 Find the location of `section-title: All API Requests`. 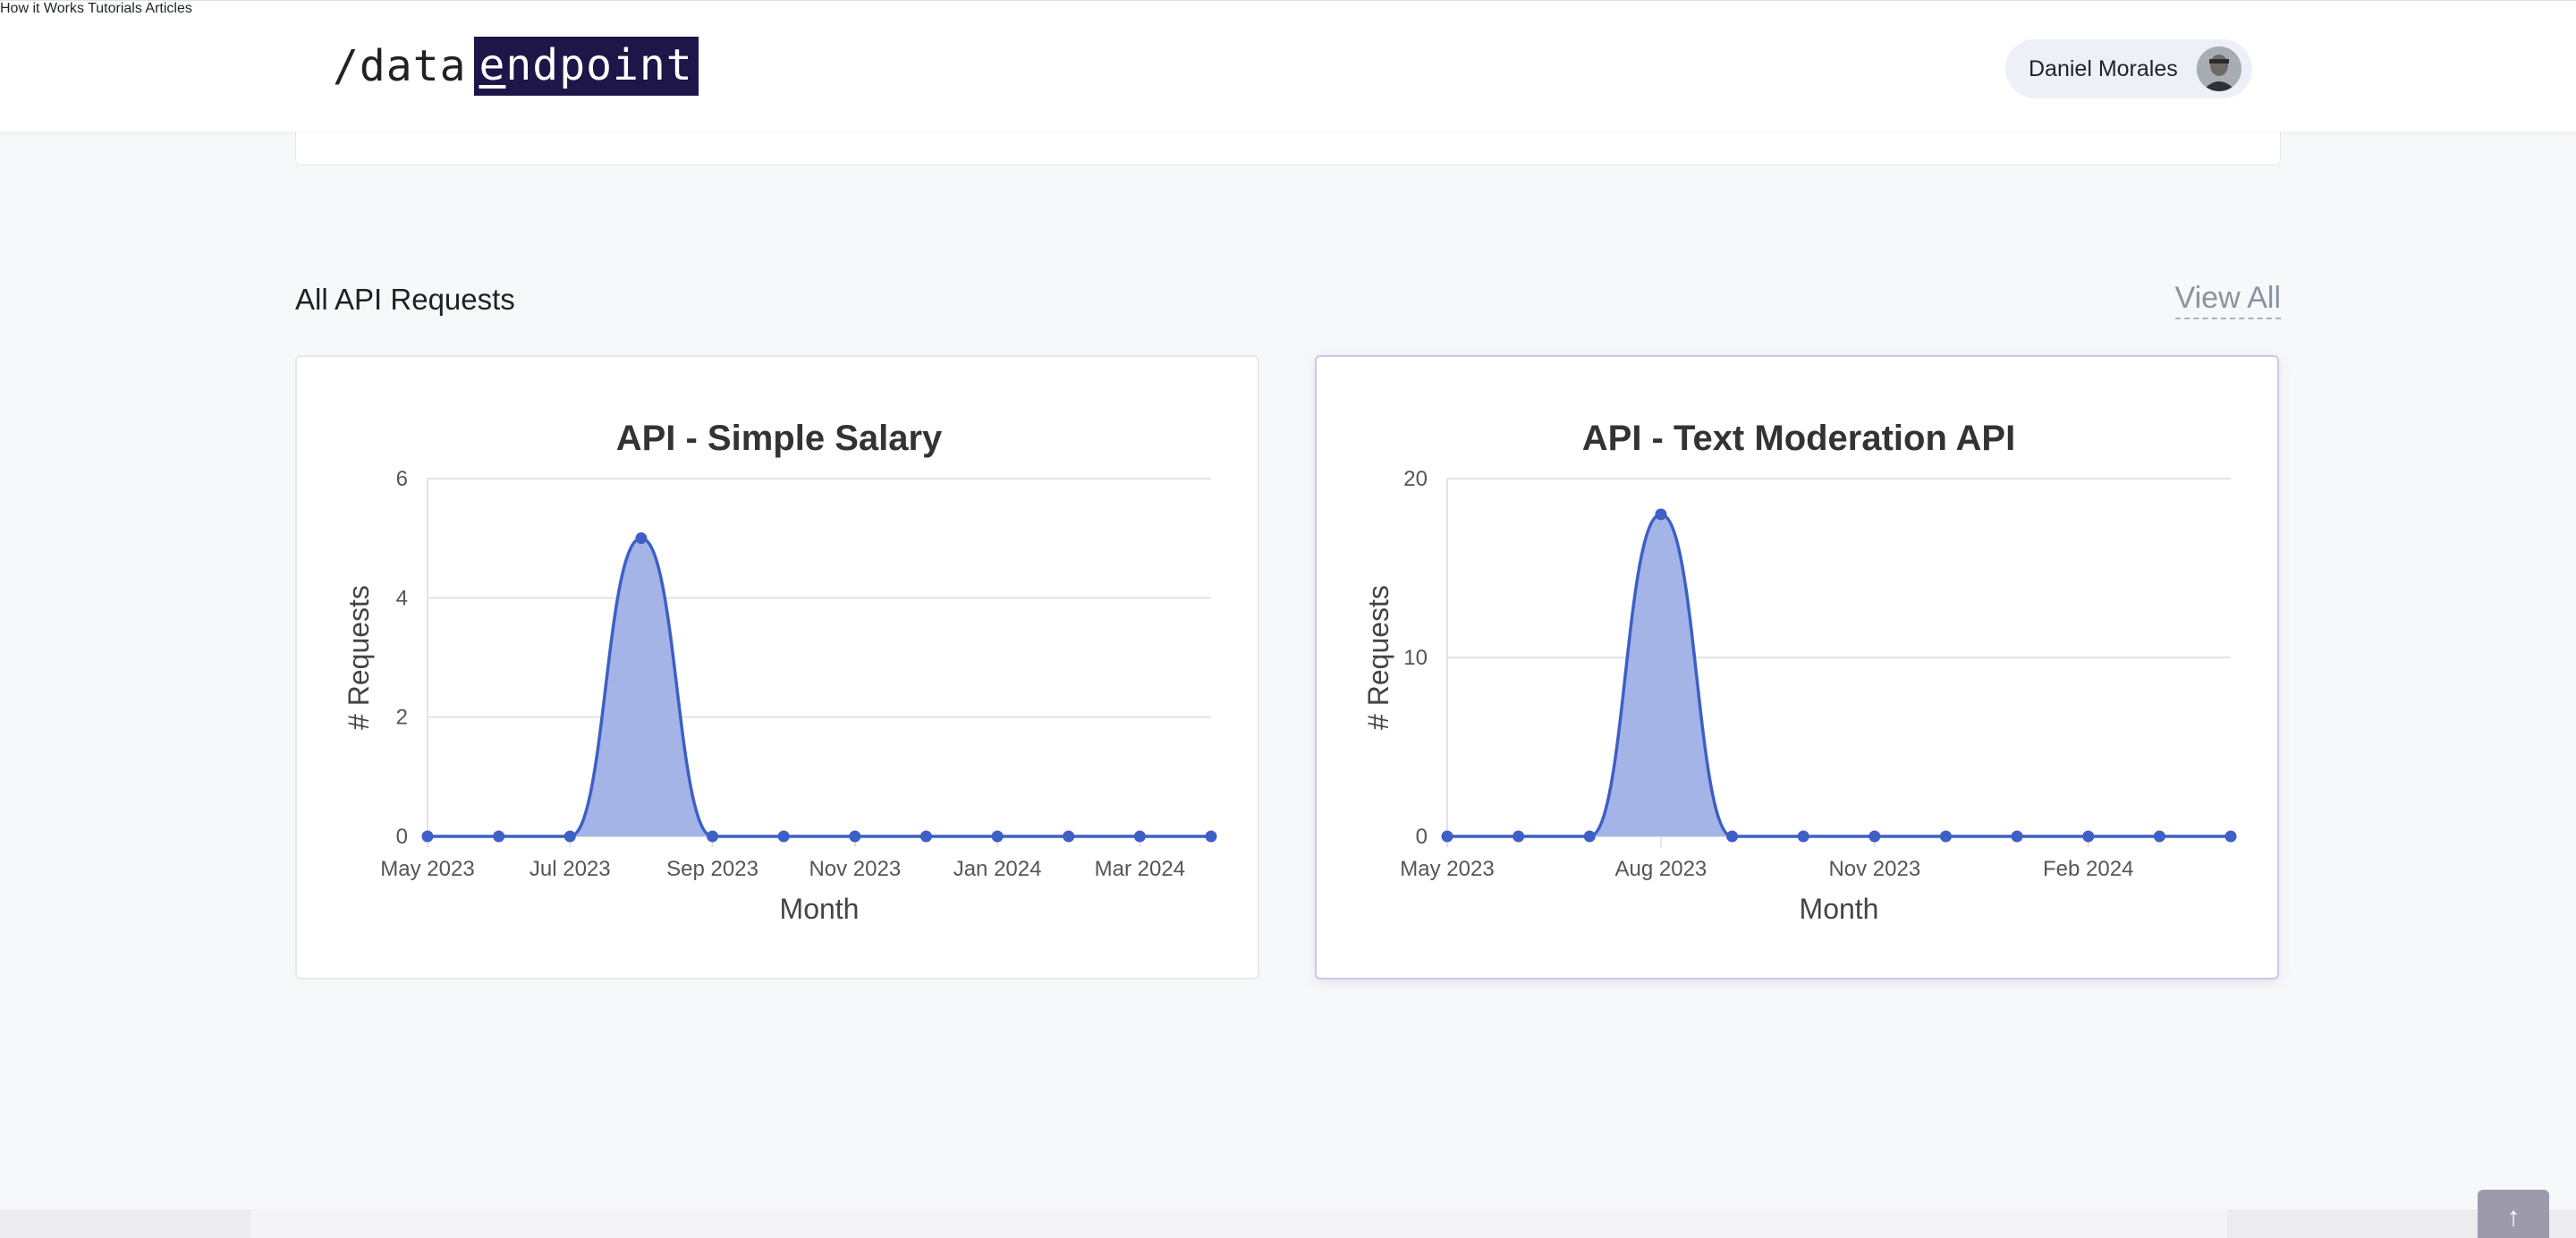

section-title: All API Requests is located at coordinates (405, 299).